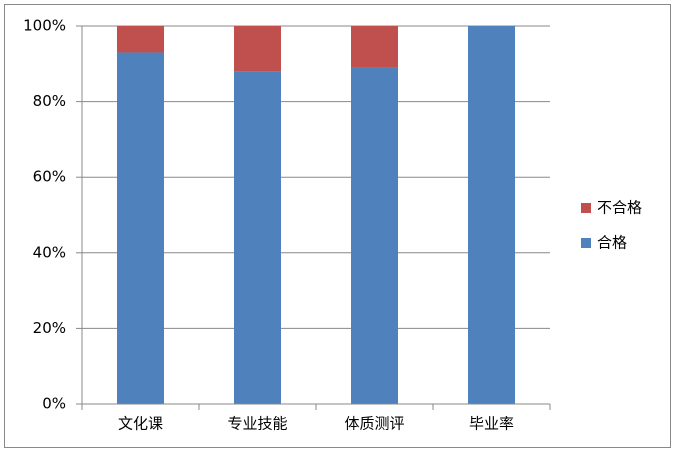  What do you see at coordinates (54, 404) in the screenshot?
I see `y-tick-label: 0%` at bounding box center [54, 404].